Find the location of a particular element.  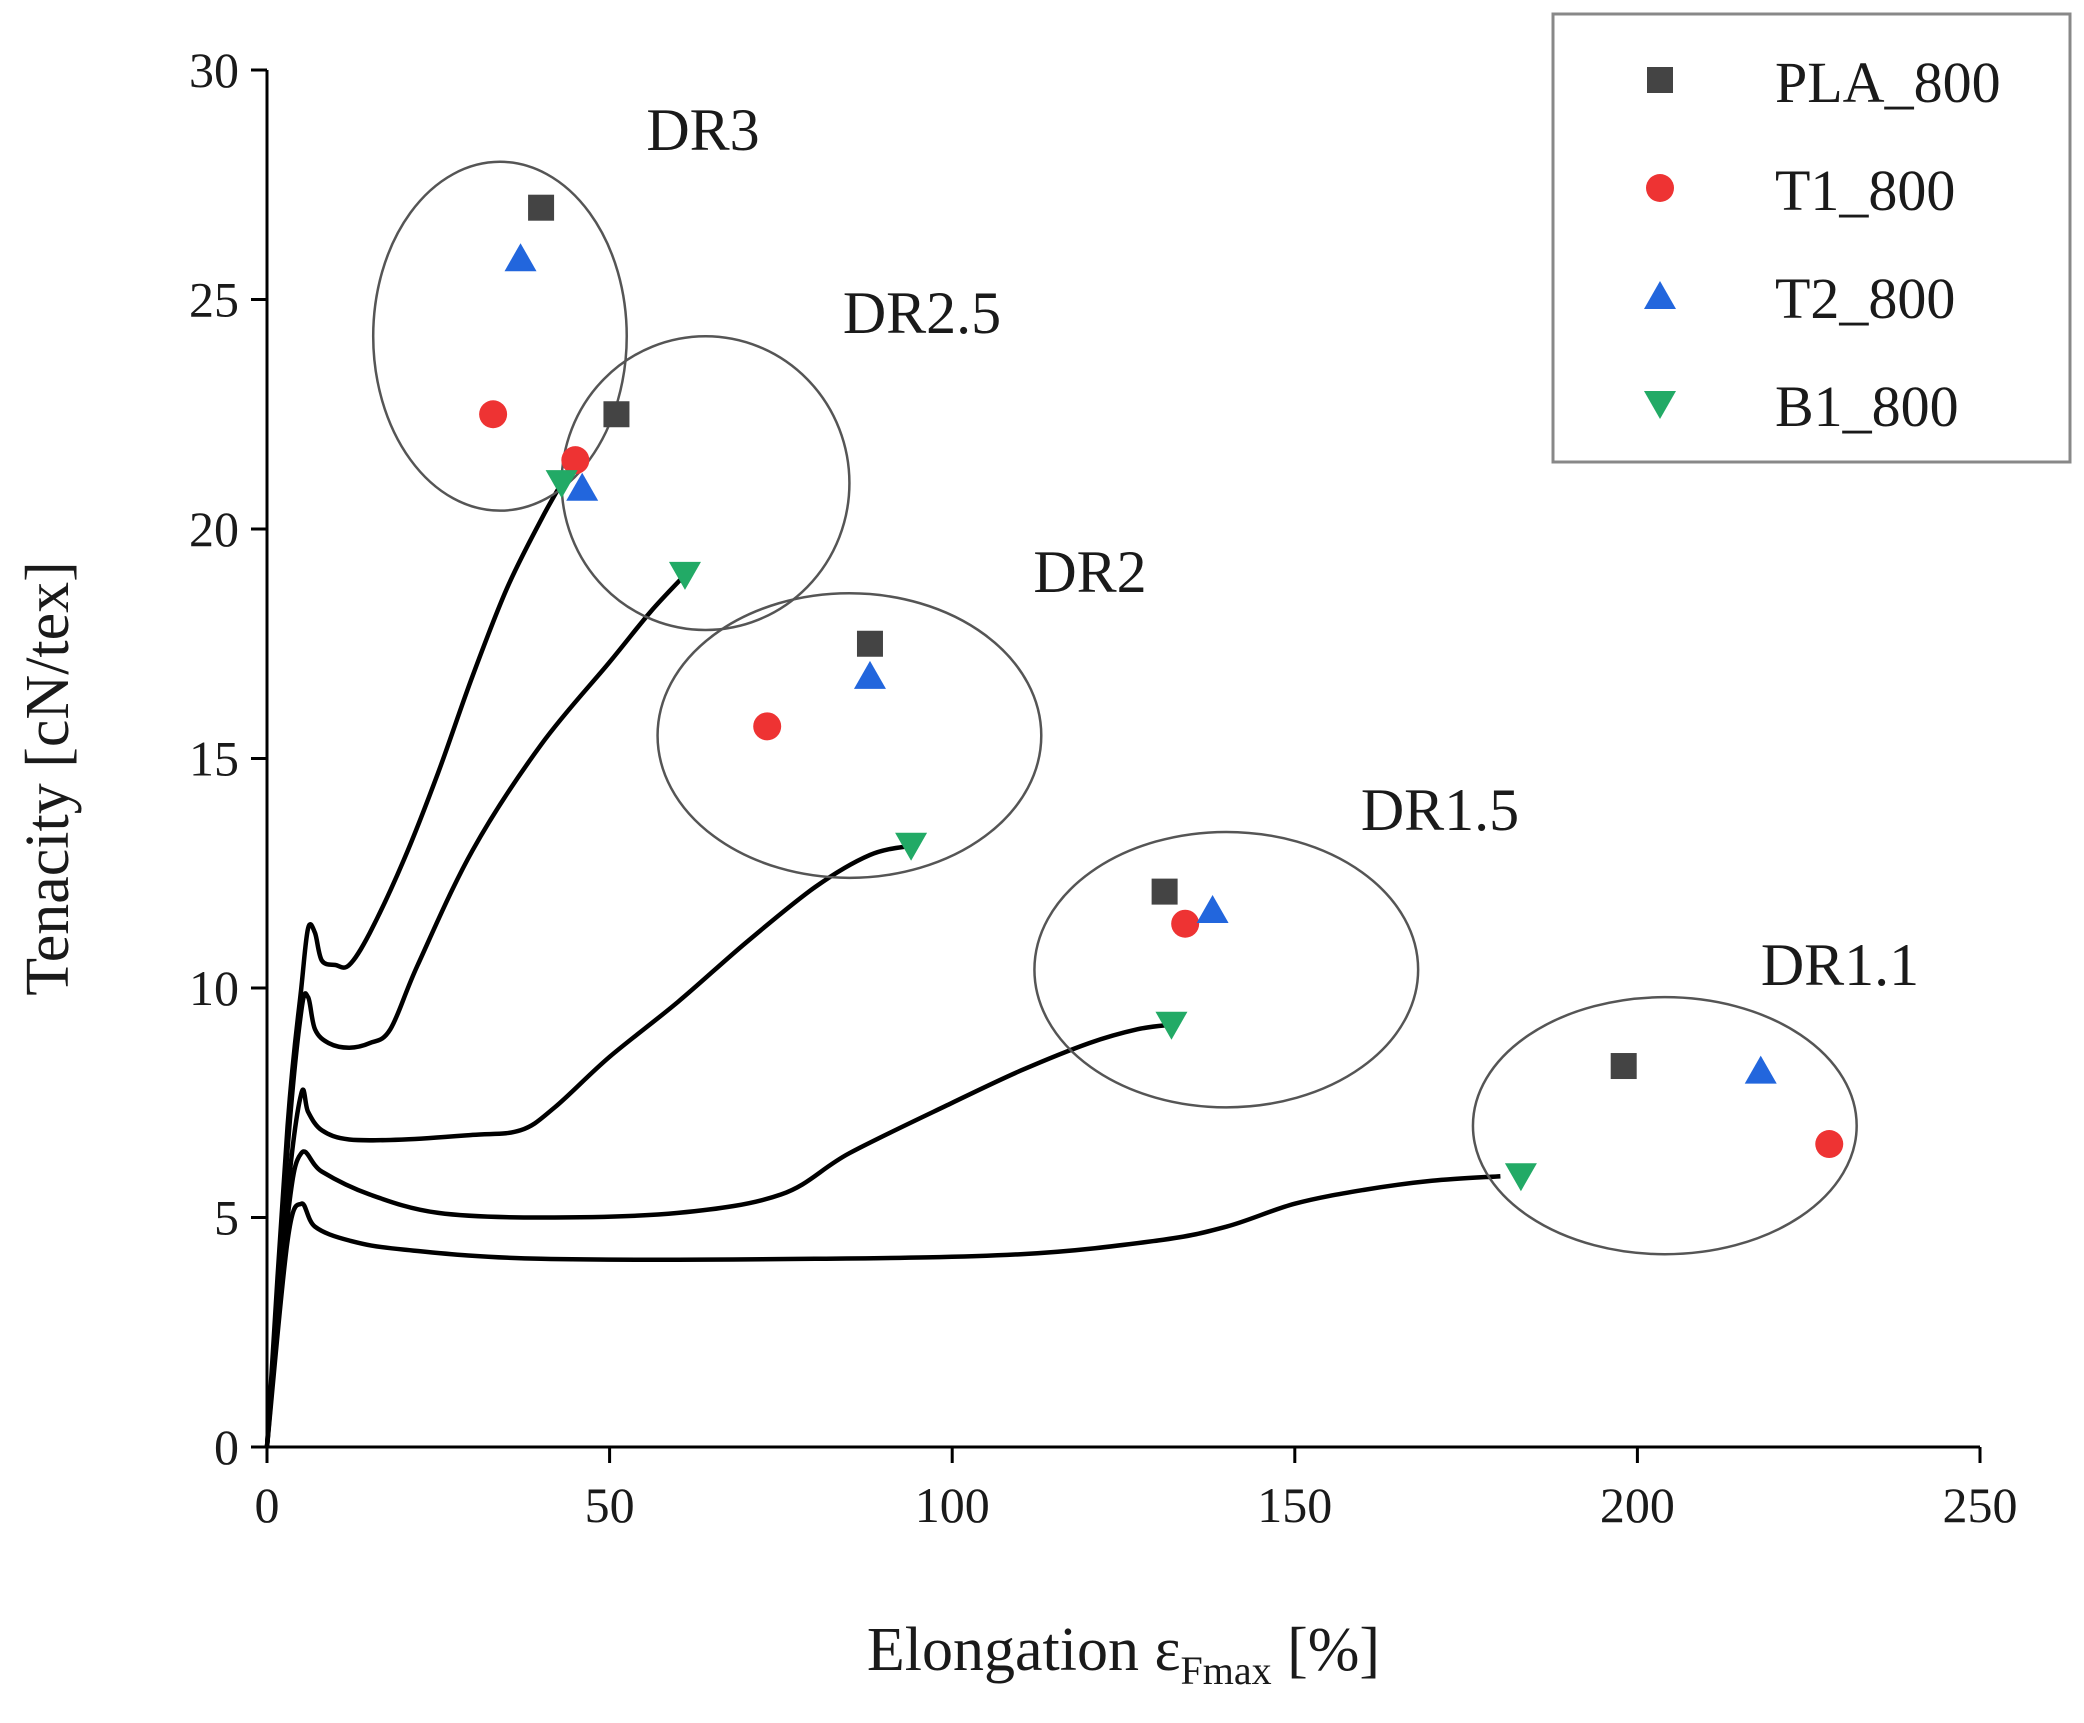

x-tick-label: 200 is located at coordinates (1637, 1505).